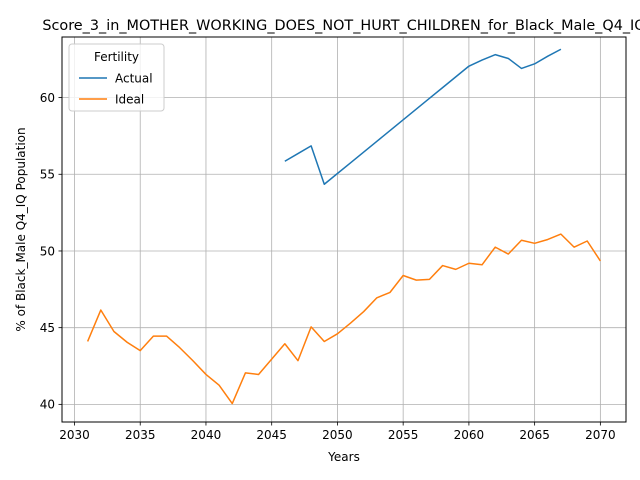 This screenshot has width=640, height=480. Describe the element at coordinates (403, 435) in the screenshot. I see `x-tick-label: 2055` at that location.